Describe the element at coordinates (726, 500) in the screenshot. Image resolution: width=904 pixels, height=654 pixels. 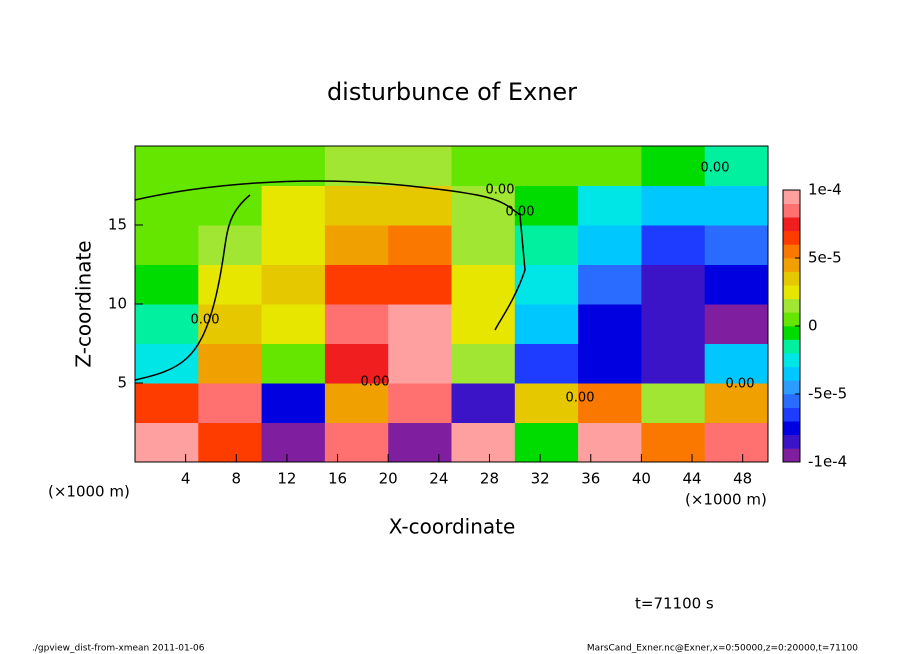
I see `x-units: (×1000 m)` at that location.